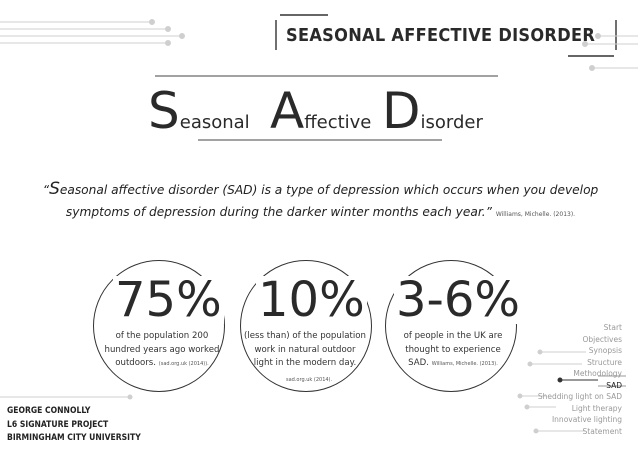  What do you see at coordinates (535, 214) in the screenshot?
I see `quote-citation: Williams, Michelle. (2013).` at bounding box center [535, 214].